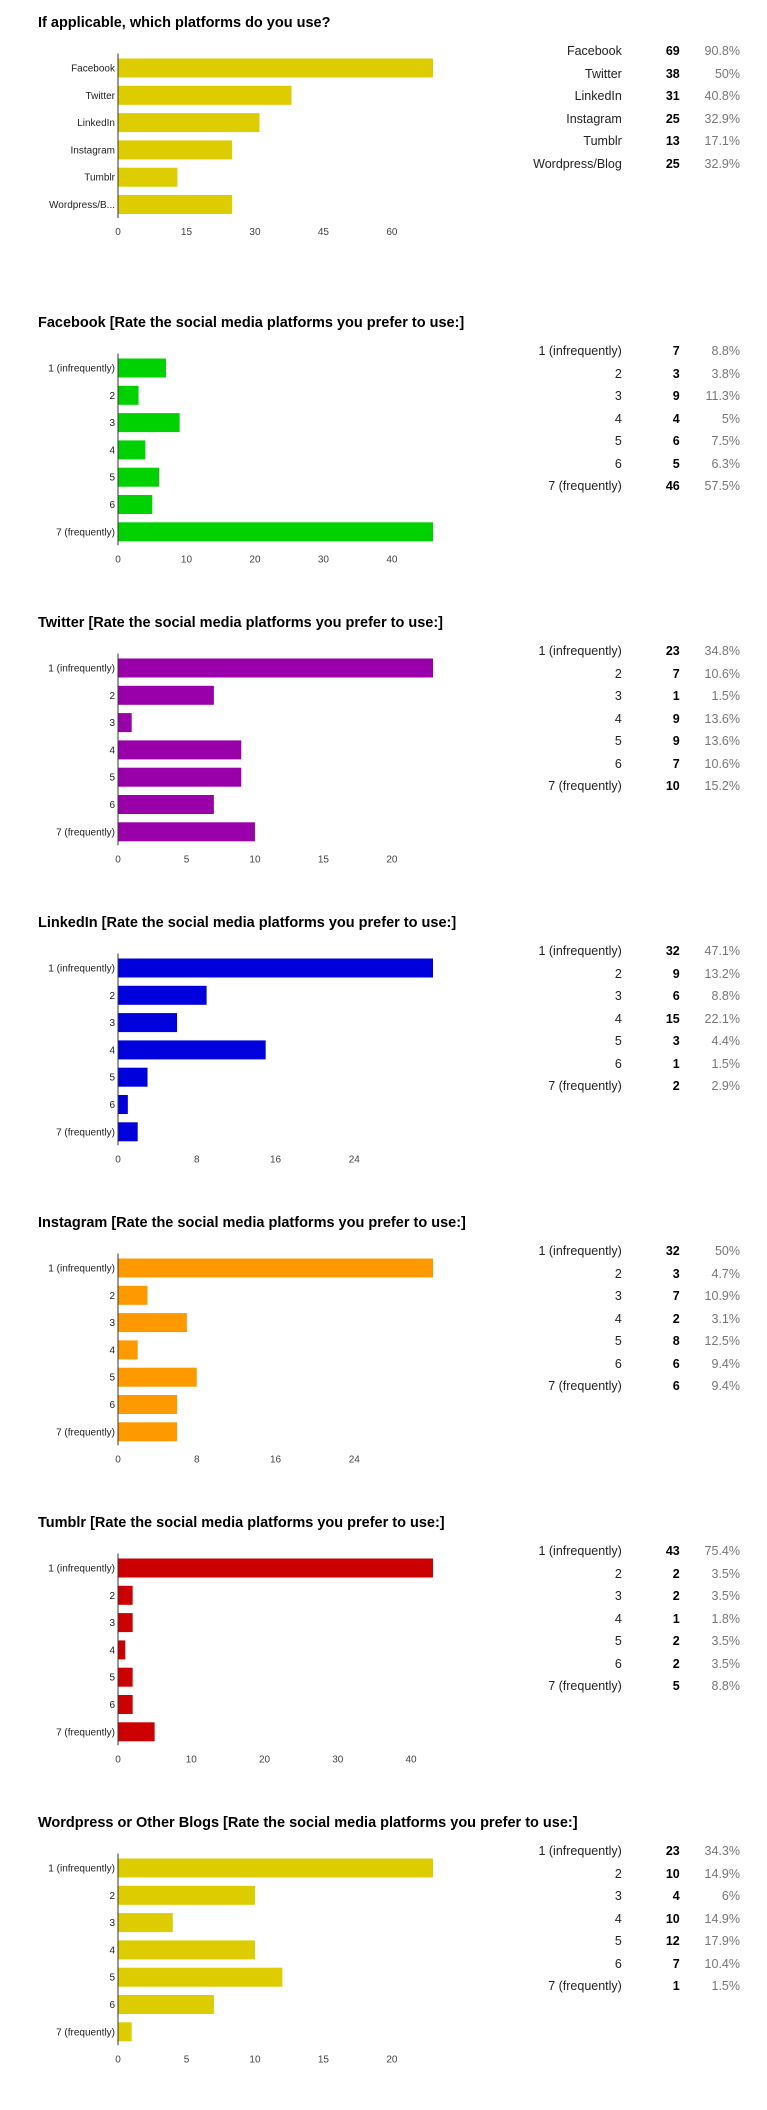 The height and width of the screenshot is (2110, 767). What do you see at coordinates (590, 786) in the screenshot?
I see `stats-row: 7 (frequently) 10 15.2%` at bounding box center [590, 786].